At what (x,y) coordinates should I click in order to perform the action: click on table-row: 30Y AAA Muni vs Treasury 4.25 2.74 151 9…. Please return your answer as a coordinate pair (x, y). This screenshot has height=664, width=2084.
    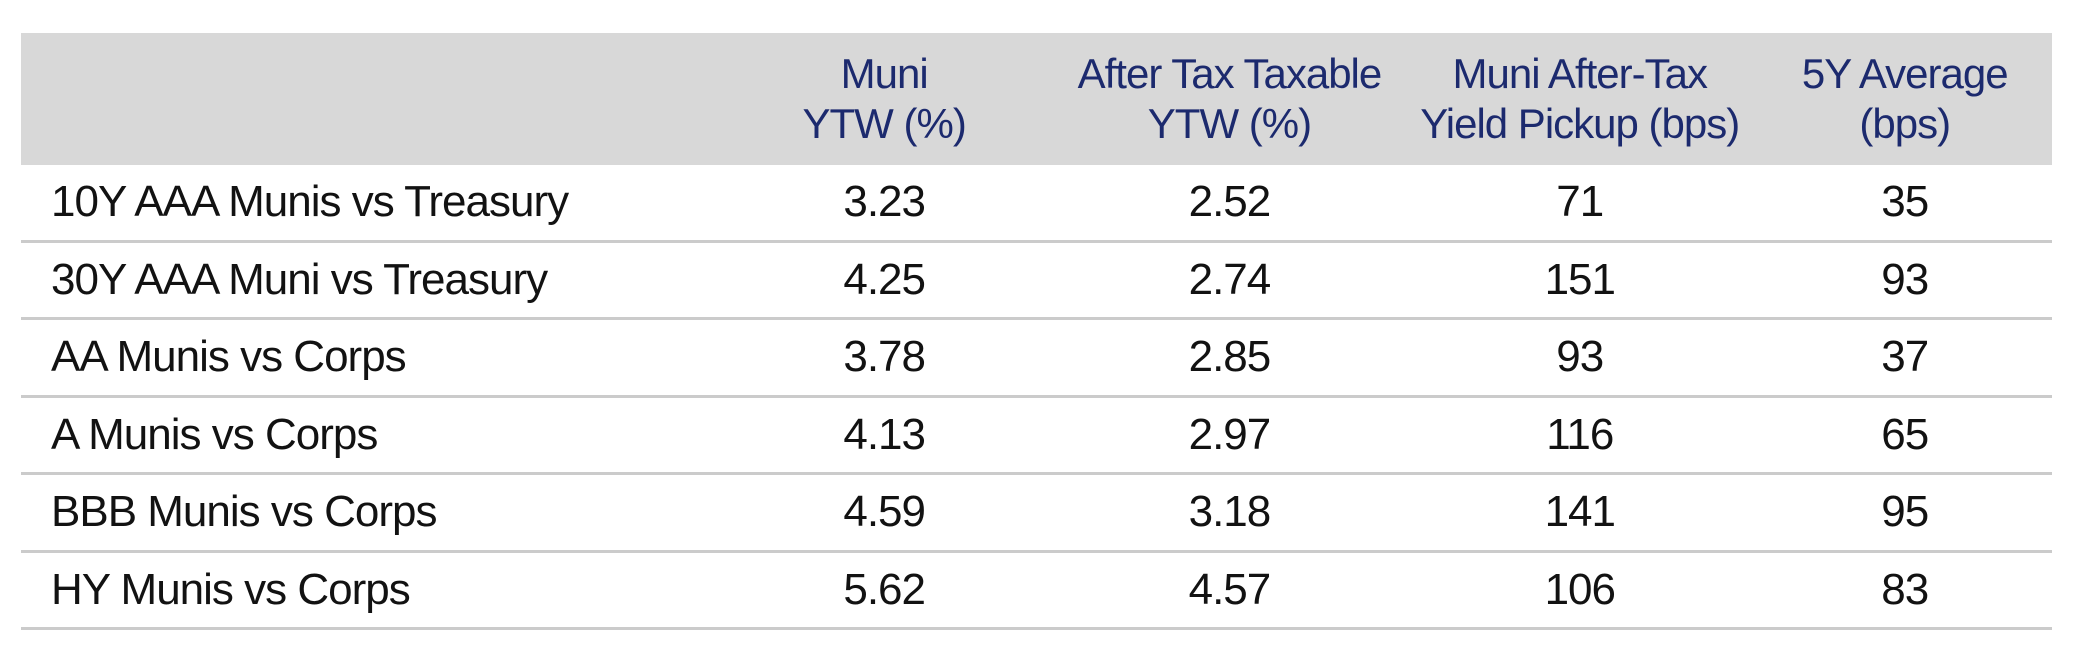
    Looking at the image, I should click on (1036, 281).